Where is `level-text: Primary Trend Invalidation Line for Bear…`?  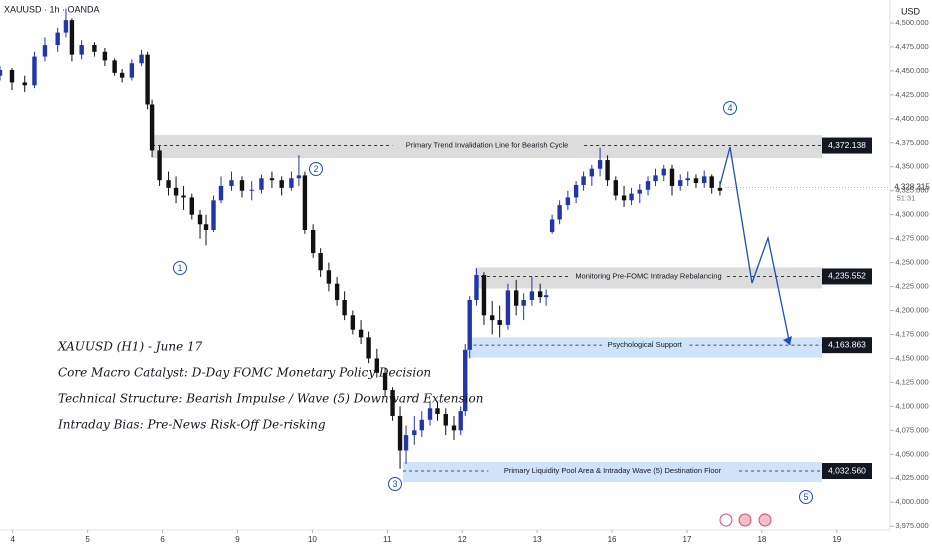
level-text: Primary Trend Invalidation Line for Bear… is located at coordinates (487, 145).